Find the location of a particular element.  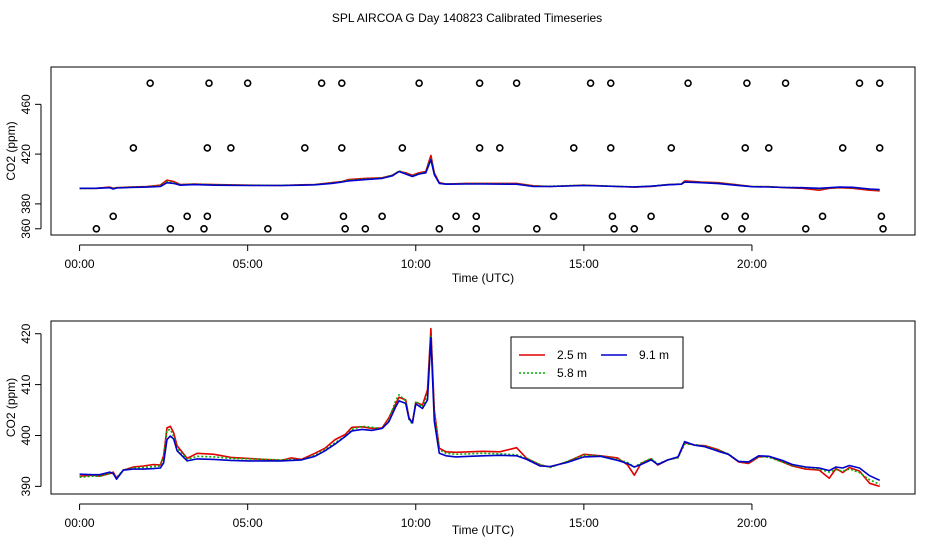

y-tick-label: 360 is located at coordinates (26, 228).